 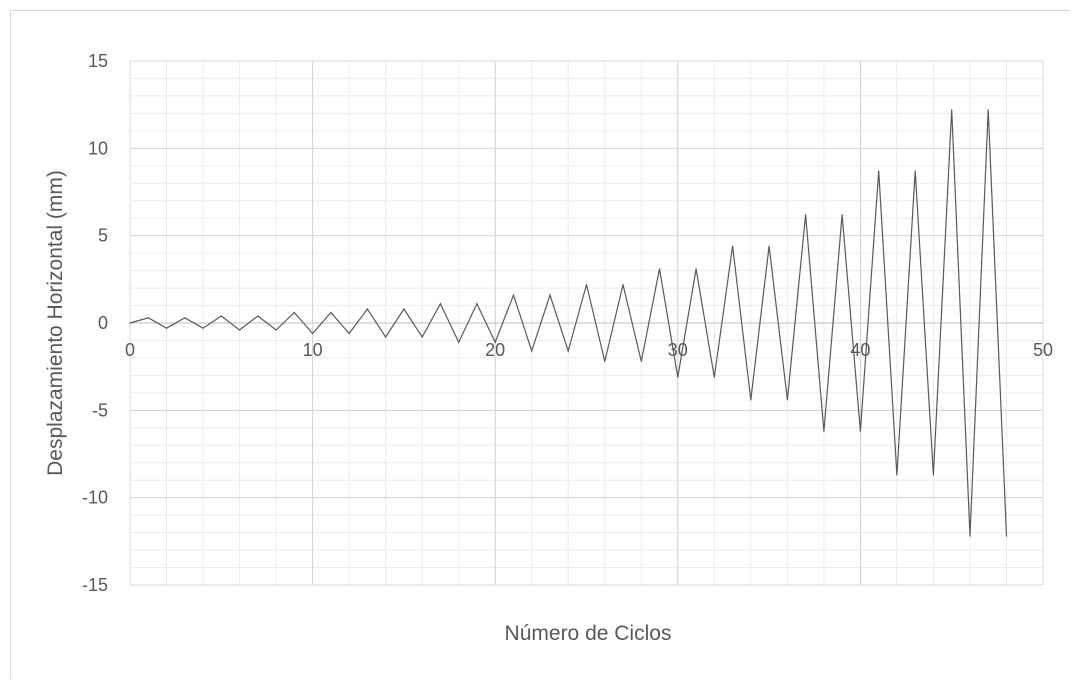 What do you see at coordinates (130, 350) in the screenshot?
I see `x-tick-label: 0` at bounding box center [130, 350].